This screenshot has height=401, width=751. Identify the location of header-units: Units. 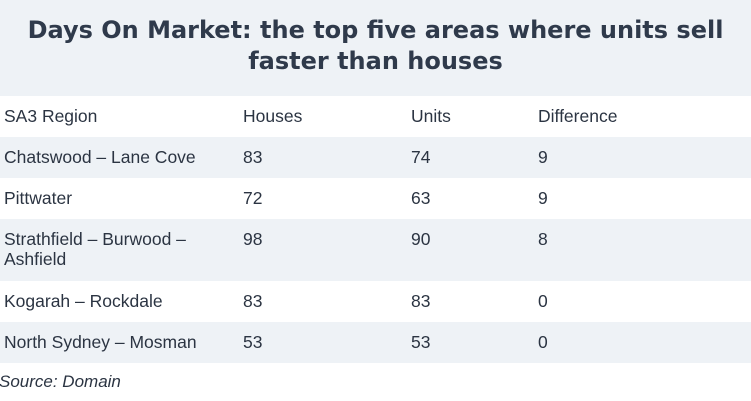
(431, 116).